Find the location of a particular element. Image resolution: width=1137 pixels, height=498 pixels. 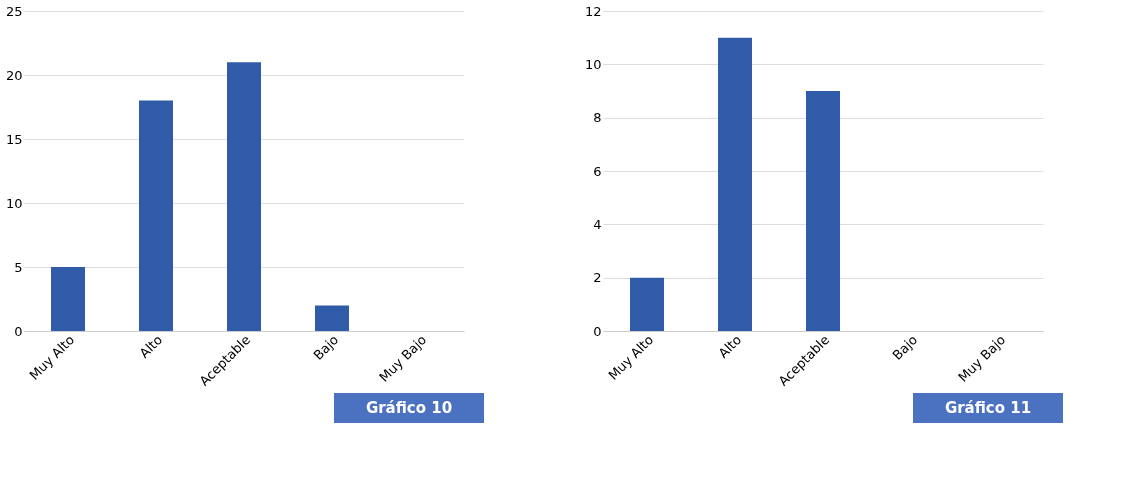

y-tick-label: 6 is located at coordinates (597, 171).